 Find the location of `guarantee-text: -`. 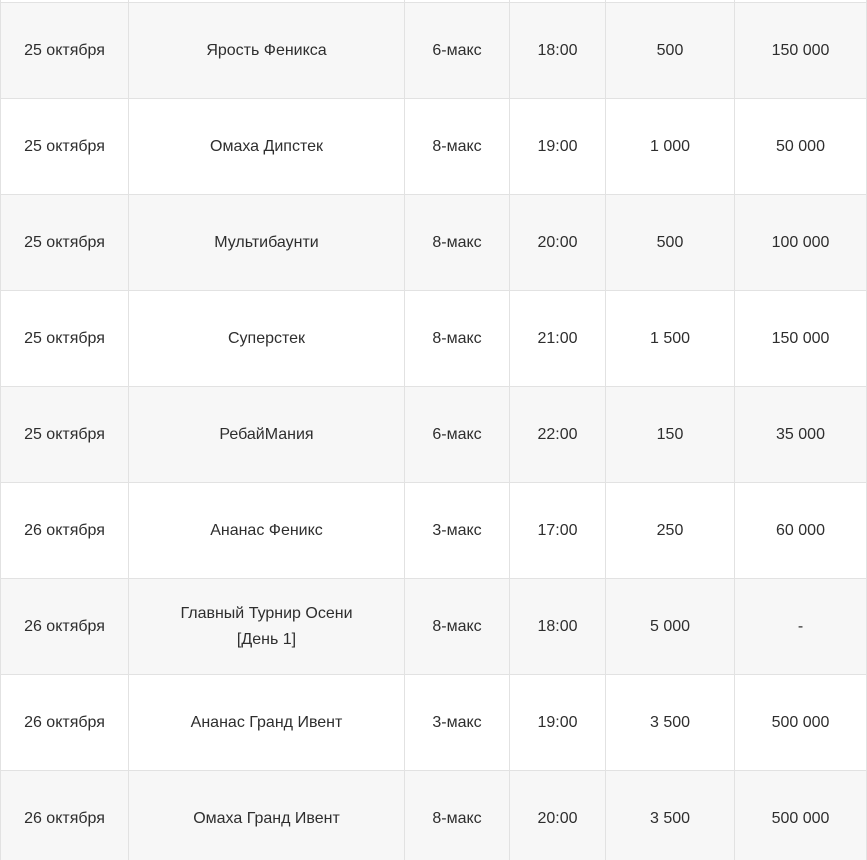

guarantee-text: - is located at coordinates (800, 626).